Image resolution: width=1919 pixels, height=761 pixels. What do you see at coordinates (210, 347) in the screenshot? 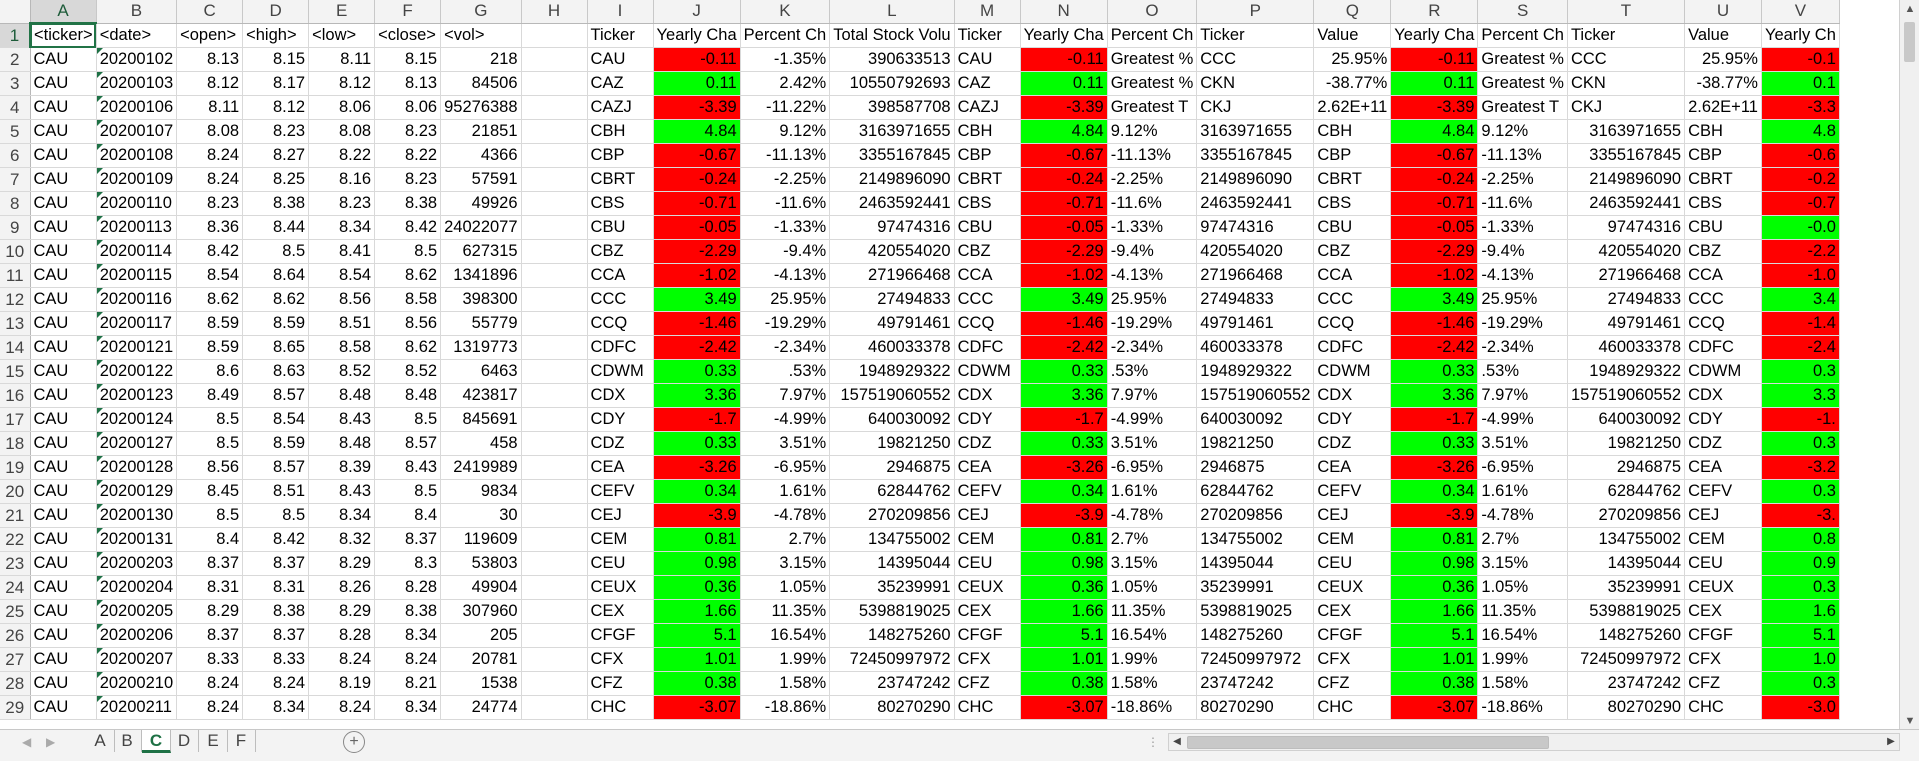
I see `cell-c14: 8.59` at bounding box center [210, 347].